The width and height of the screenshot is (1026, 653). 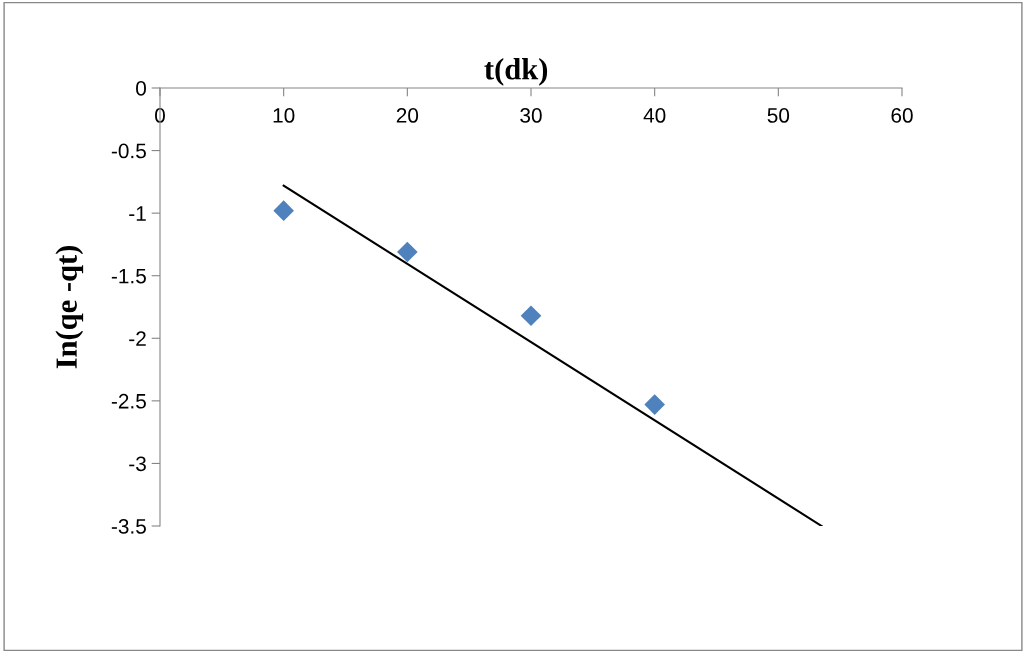 What do you see at coordinates (141, 88) in the screenshot?
I see `y-tick-label: 0` at bounding box center [141, 88].